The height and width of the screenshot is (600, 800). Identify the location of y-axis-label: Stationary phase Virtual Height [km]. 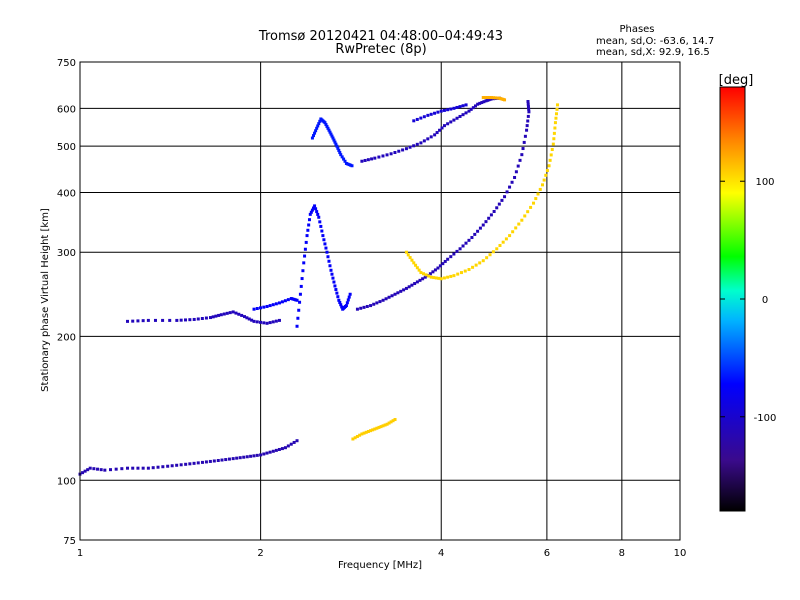
(45, 300).